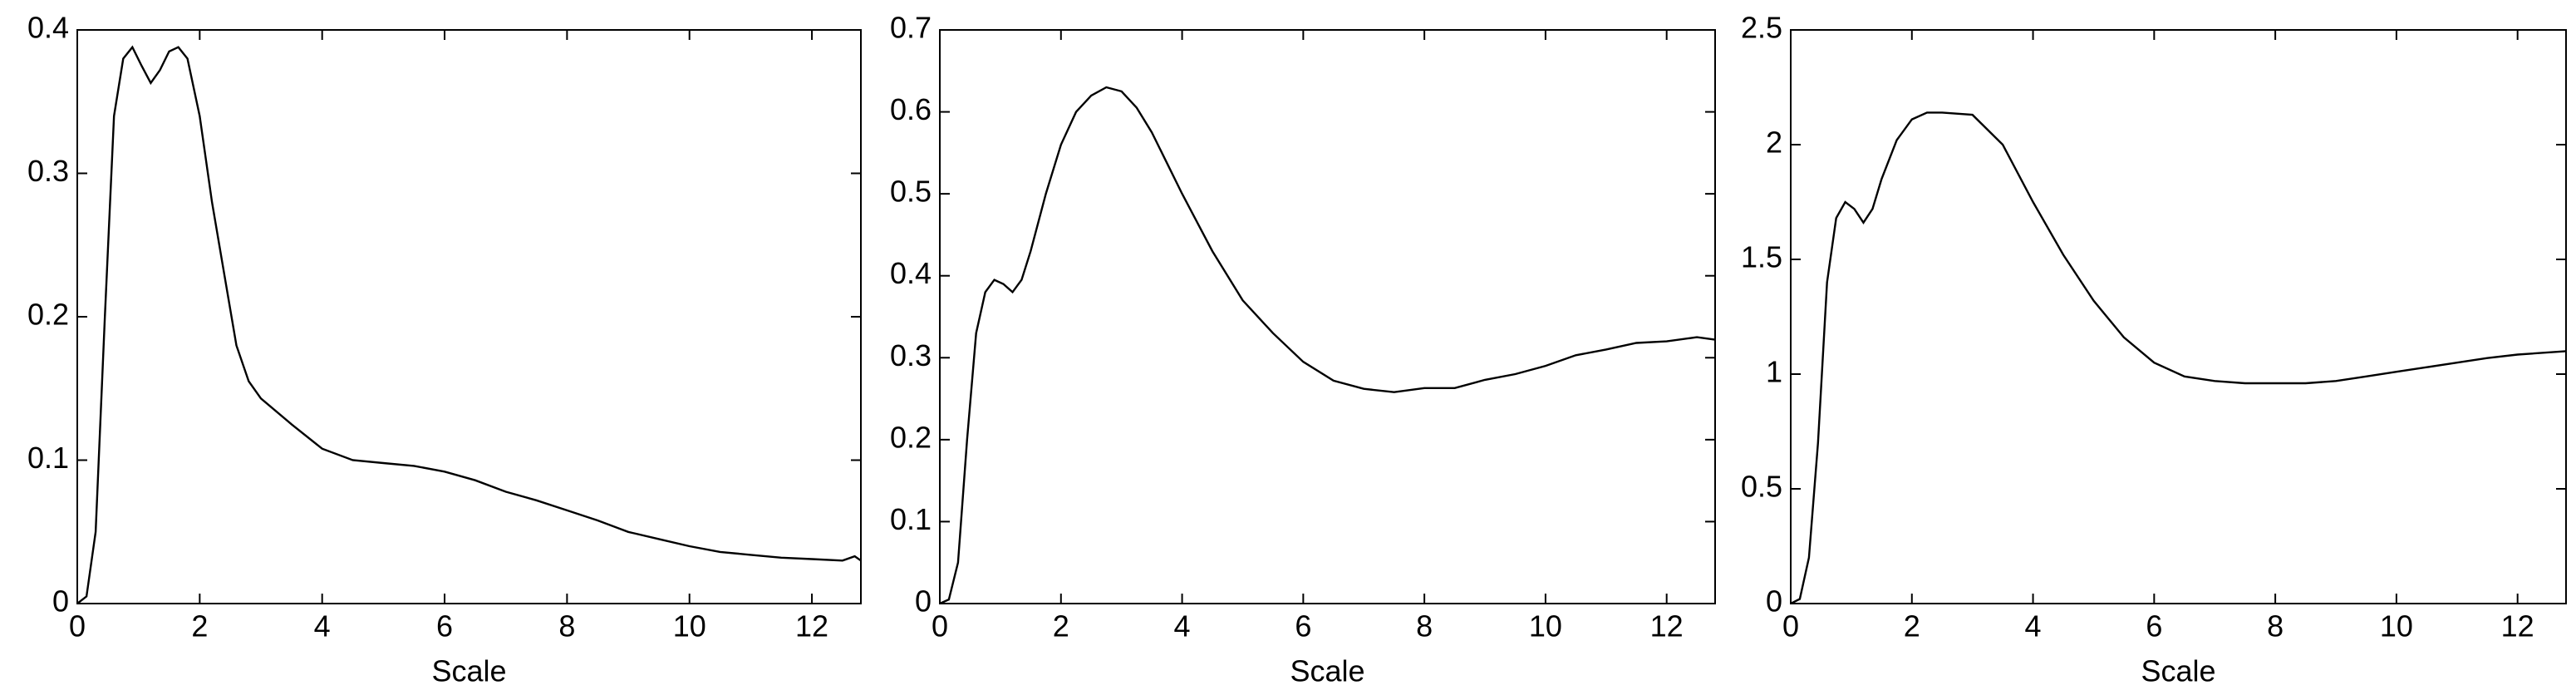  I want to click on y-tick-label: 1.5, so click(1762, 257).